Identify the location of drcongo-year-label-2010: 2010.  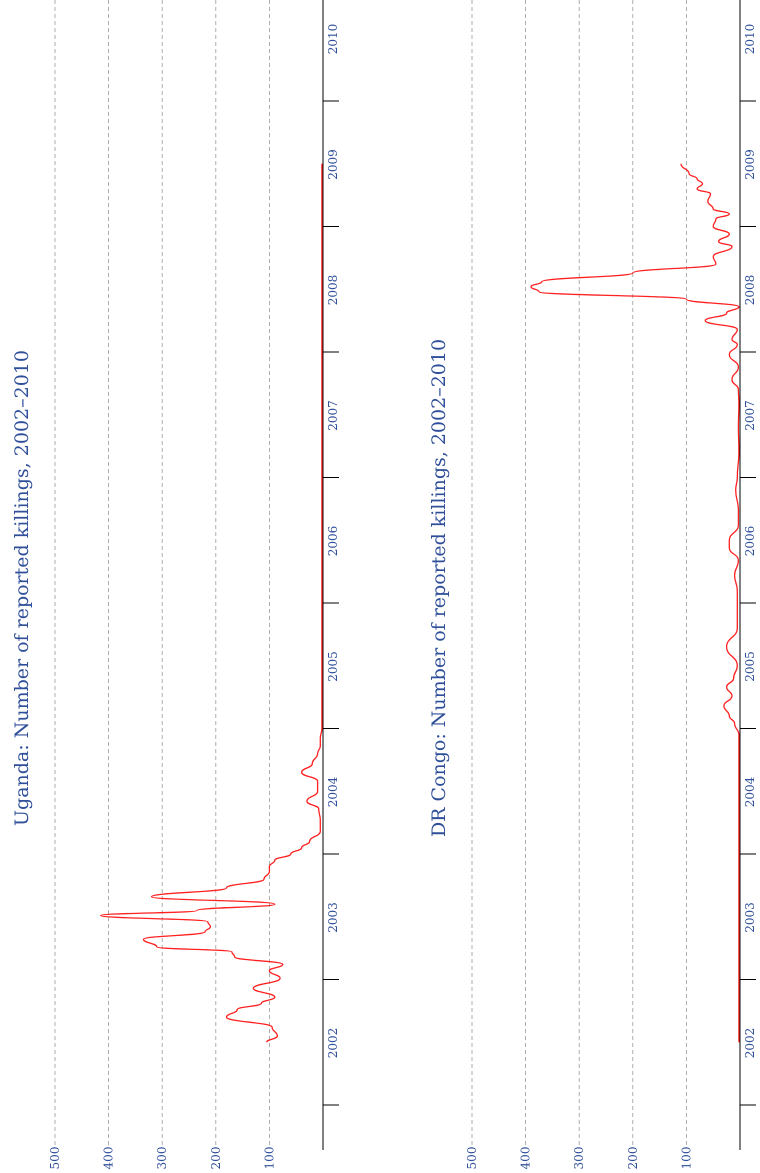
(750, 39).